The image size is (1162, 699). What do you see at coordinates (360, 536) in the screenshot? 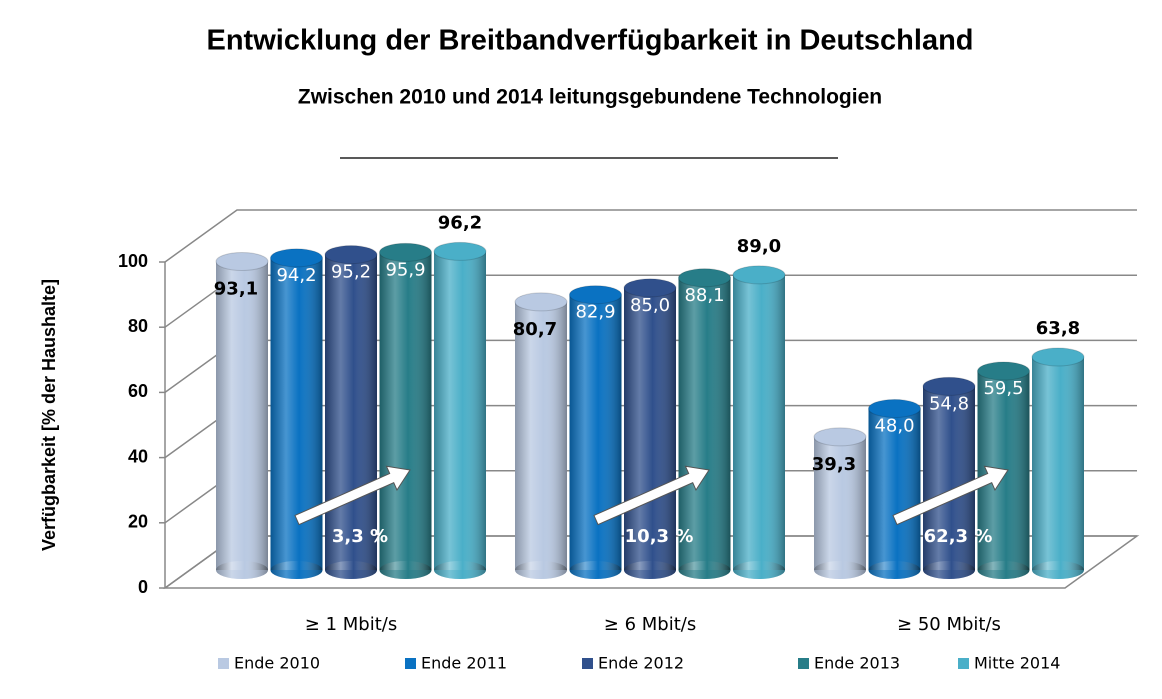
I see `annotation: 3,3 %` at bounding box center [360, 536].